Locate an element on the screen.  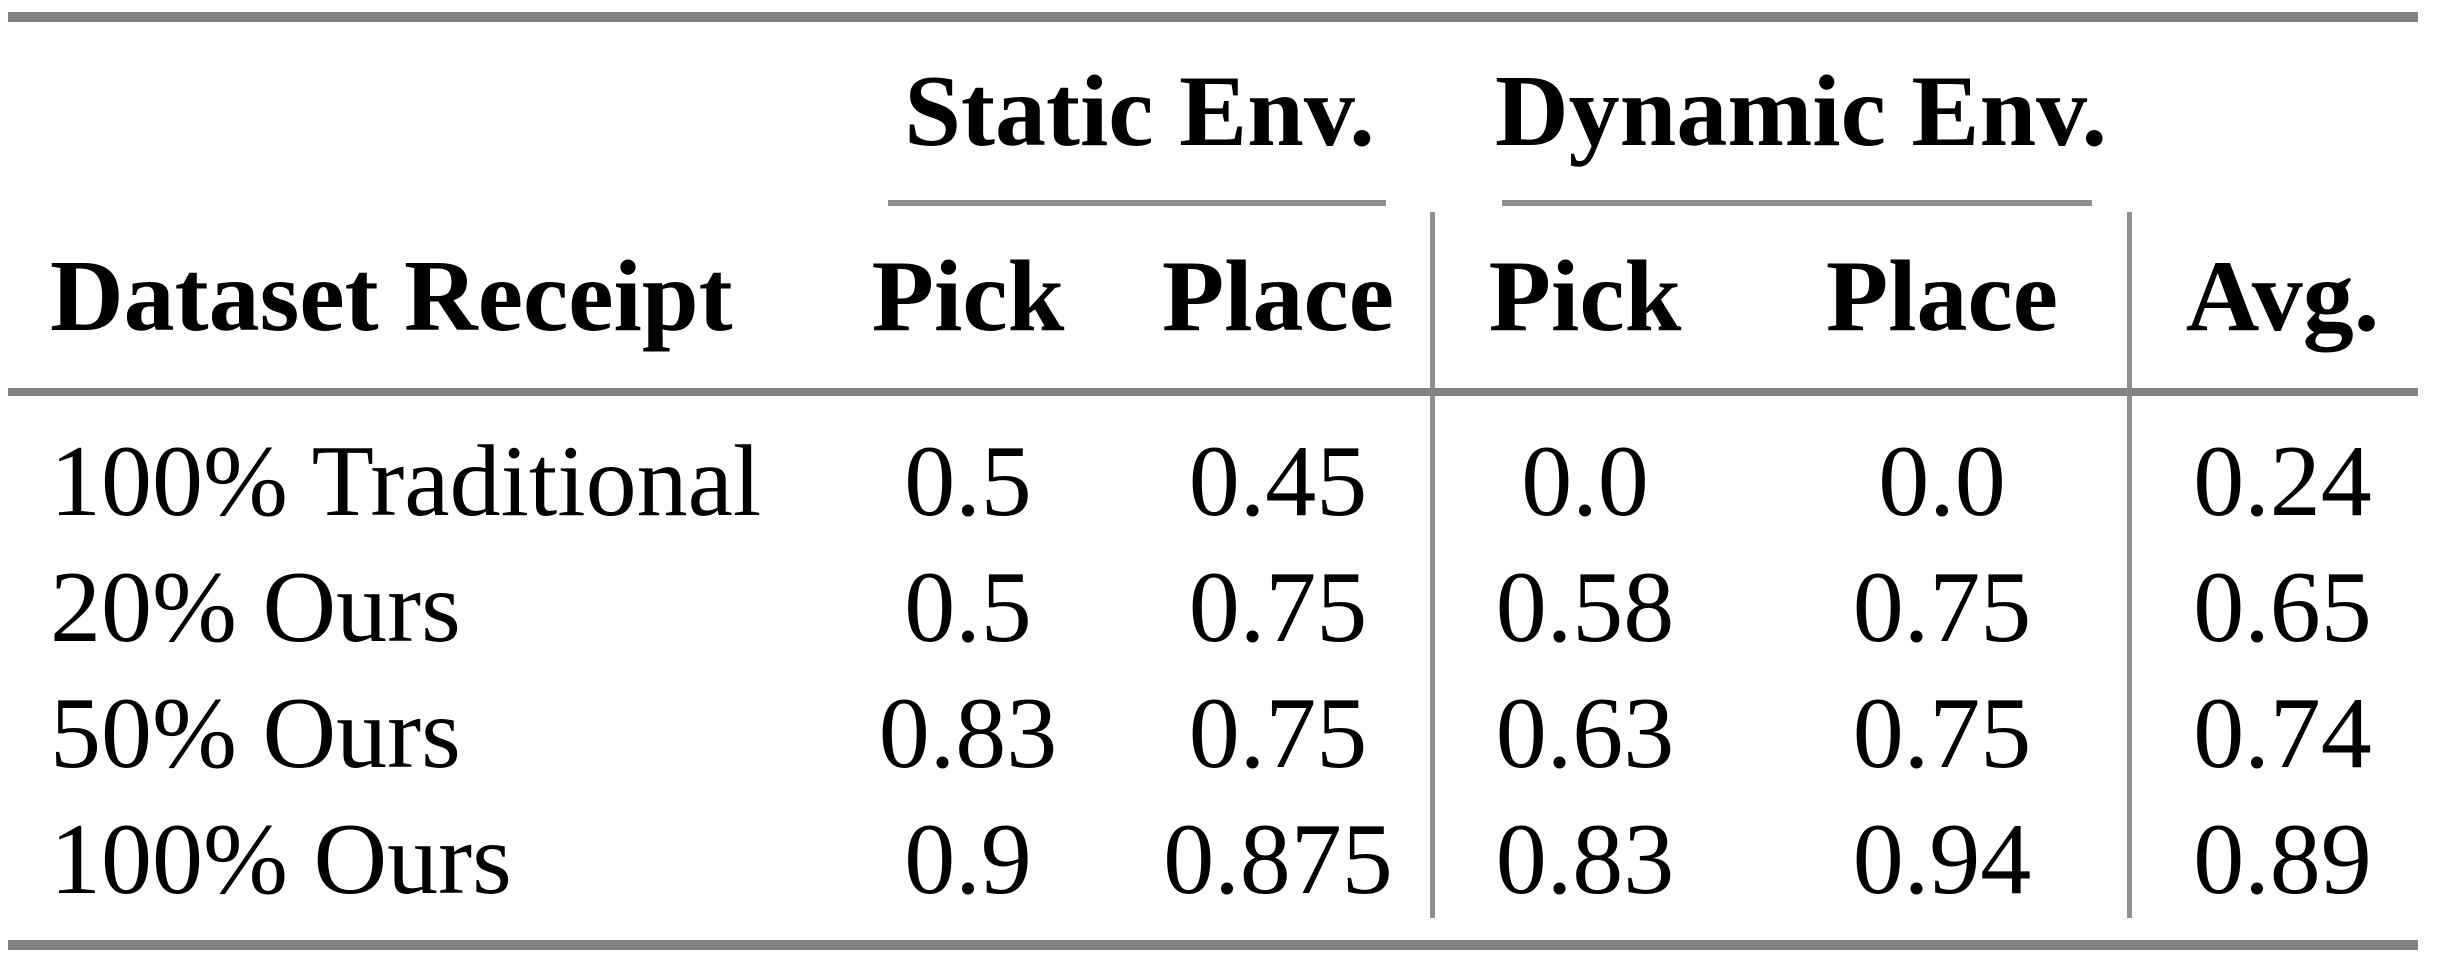
table-row: 100% Ours 0.9 0.875 0.83 0.94 0.89 is located at coordinates (1213, 860).